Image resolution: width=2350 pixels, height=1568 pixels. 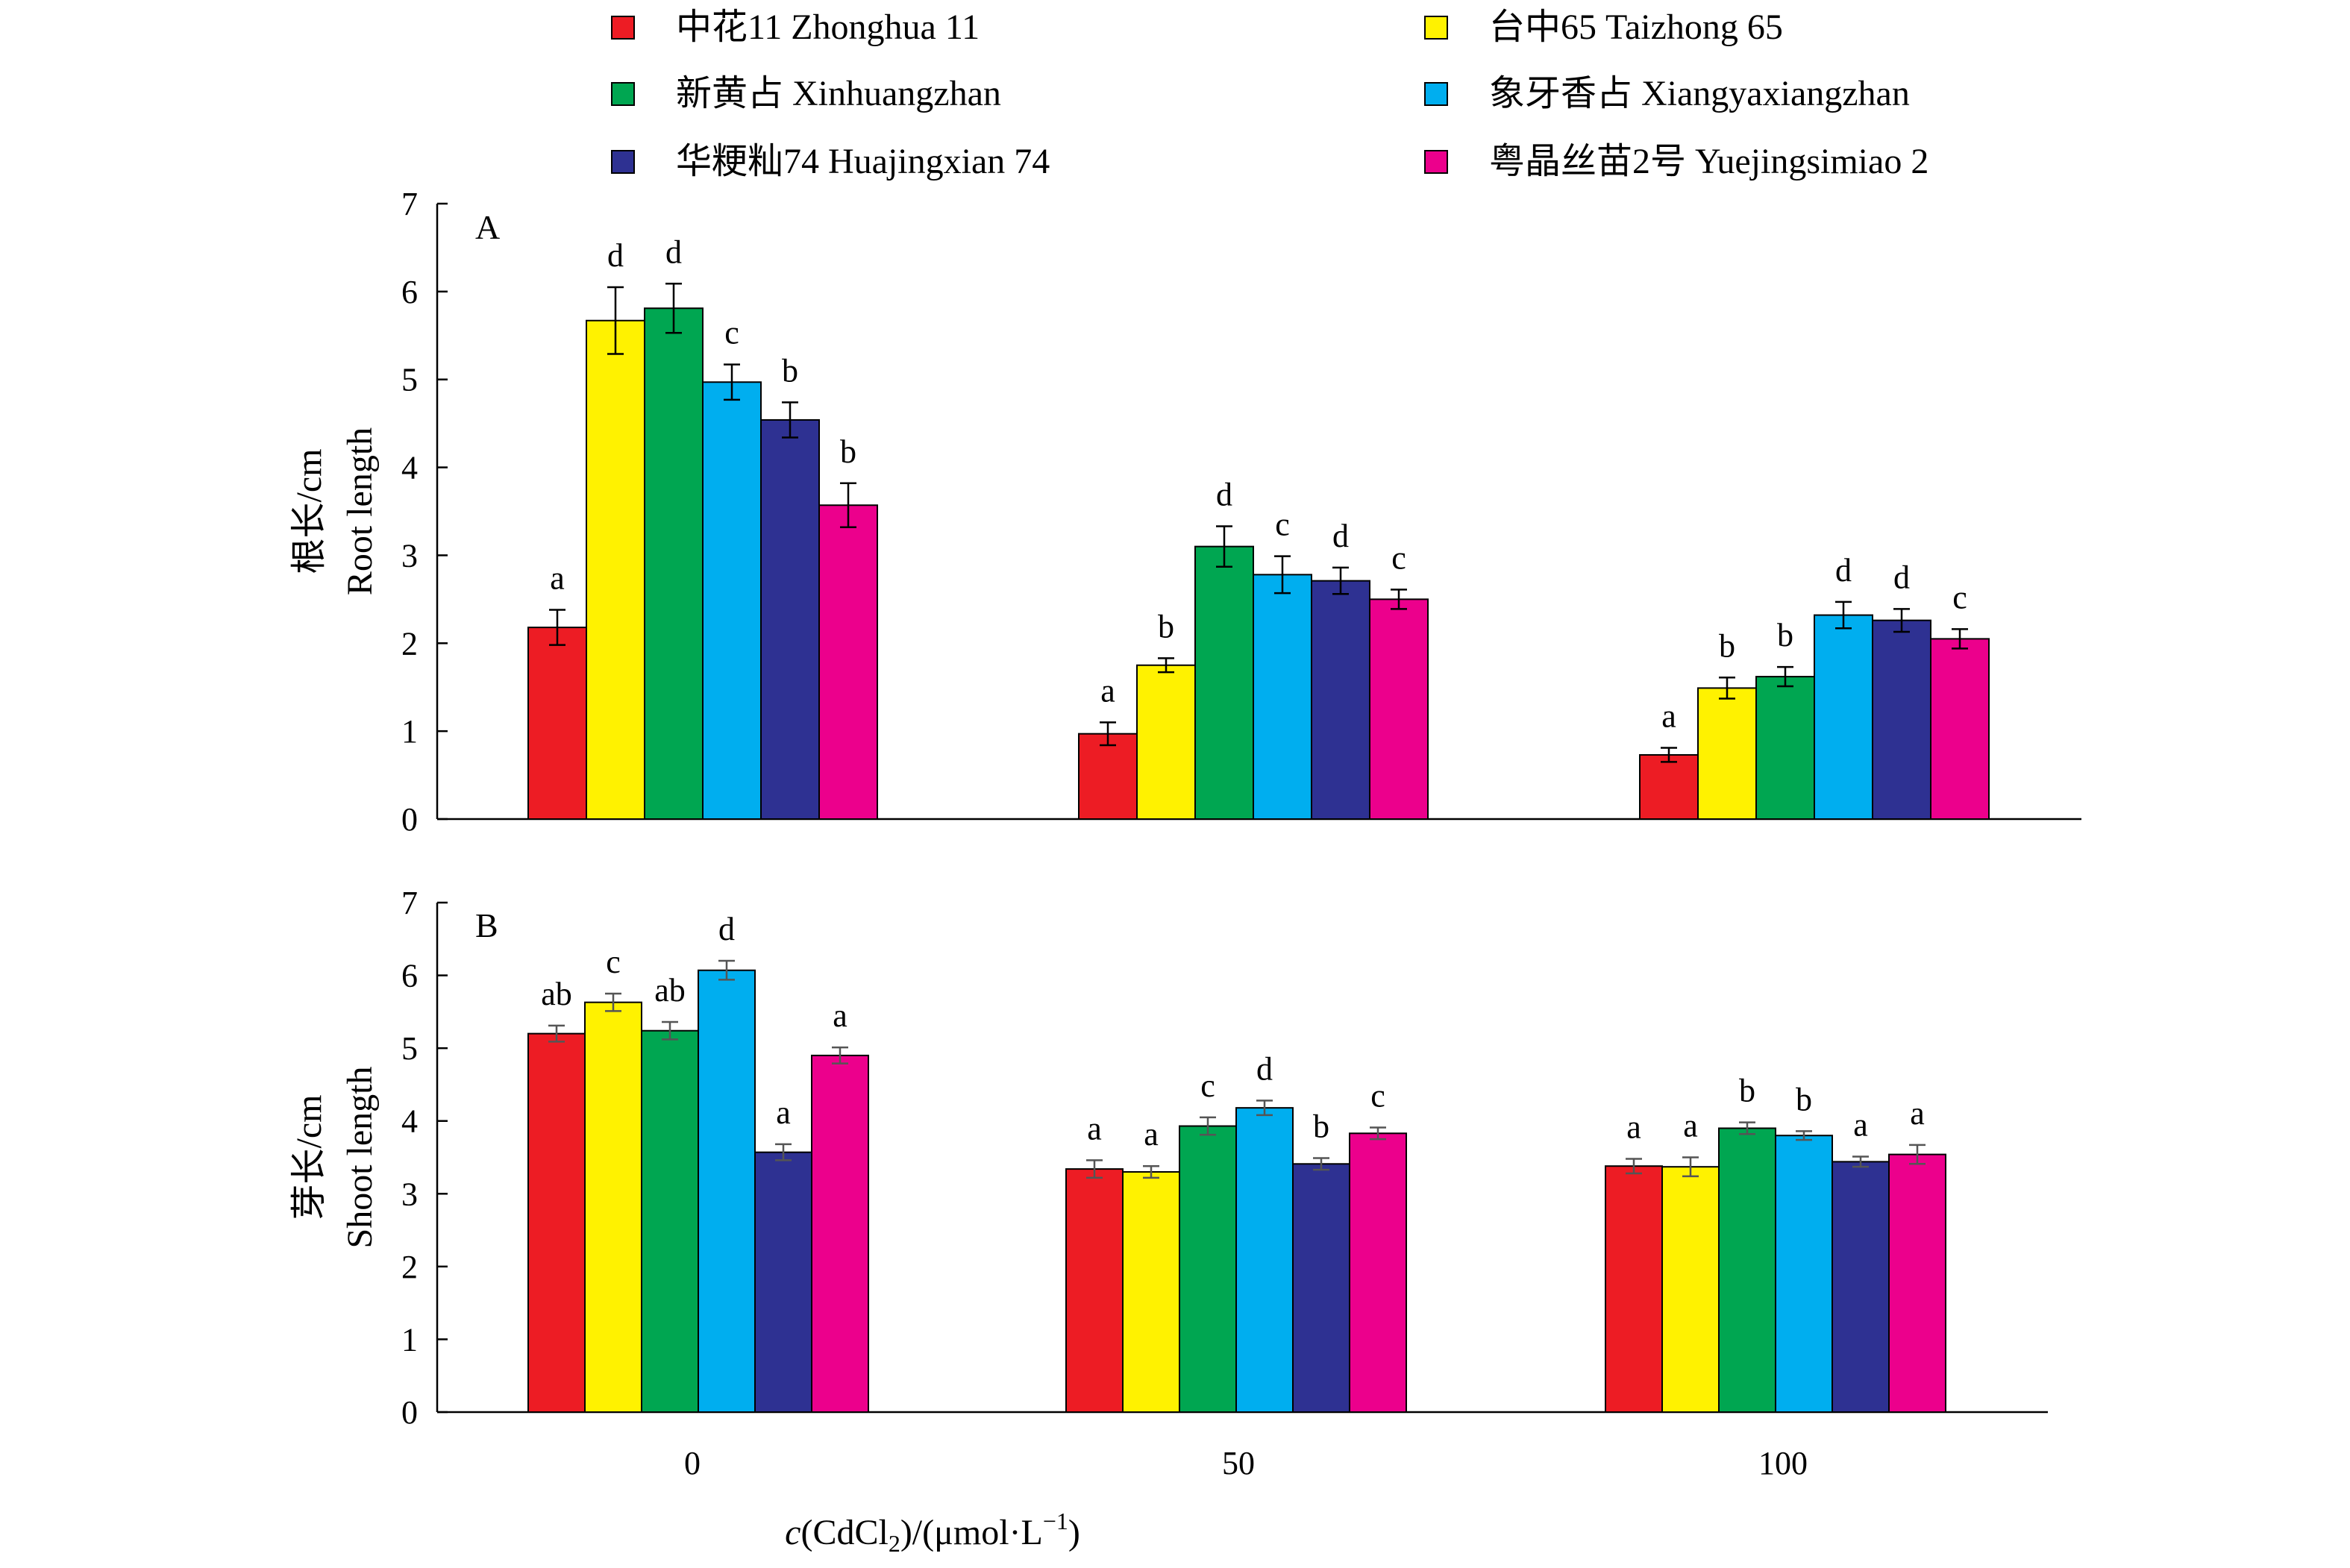 What do you see at coordinates (863, 161) in the screenshot?
I see `legend-label-74-huajingxian-74: 华粳籼74 Huajingxian 74` at bounding box center [863, 161].